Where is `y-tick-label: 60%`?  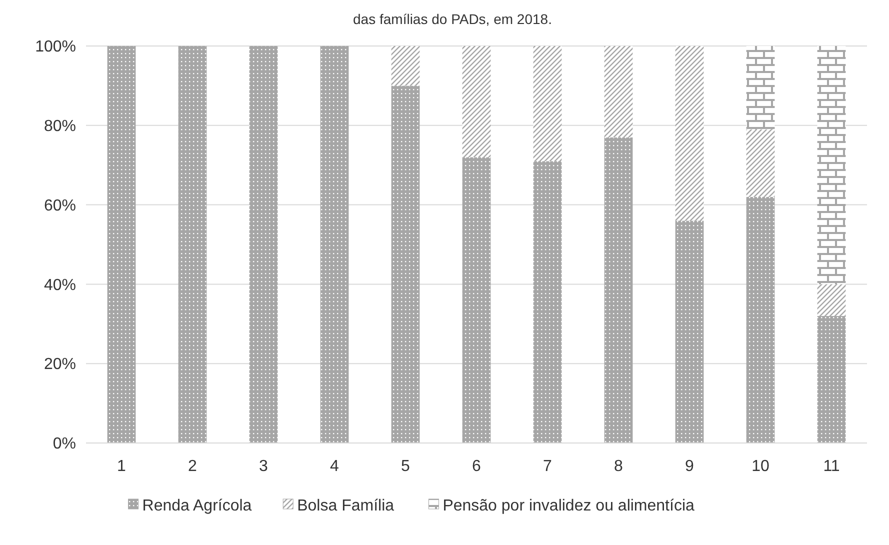 y-tick-label: 60% is located at coordinates (60, 205).